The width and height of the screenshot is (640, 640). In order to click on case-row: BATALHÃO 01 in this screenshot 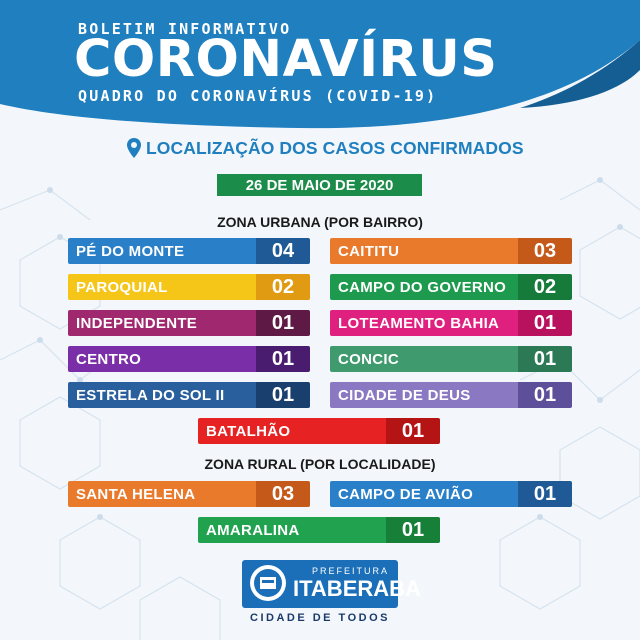, I will do `click(319, 431)`.